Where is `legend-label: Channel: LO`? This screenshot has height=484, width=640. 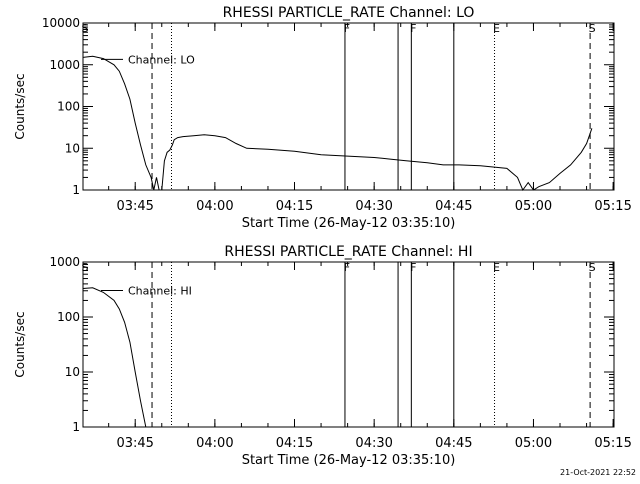 legend-label: Channel: LO is located at coordinates (161, 59).